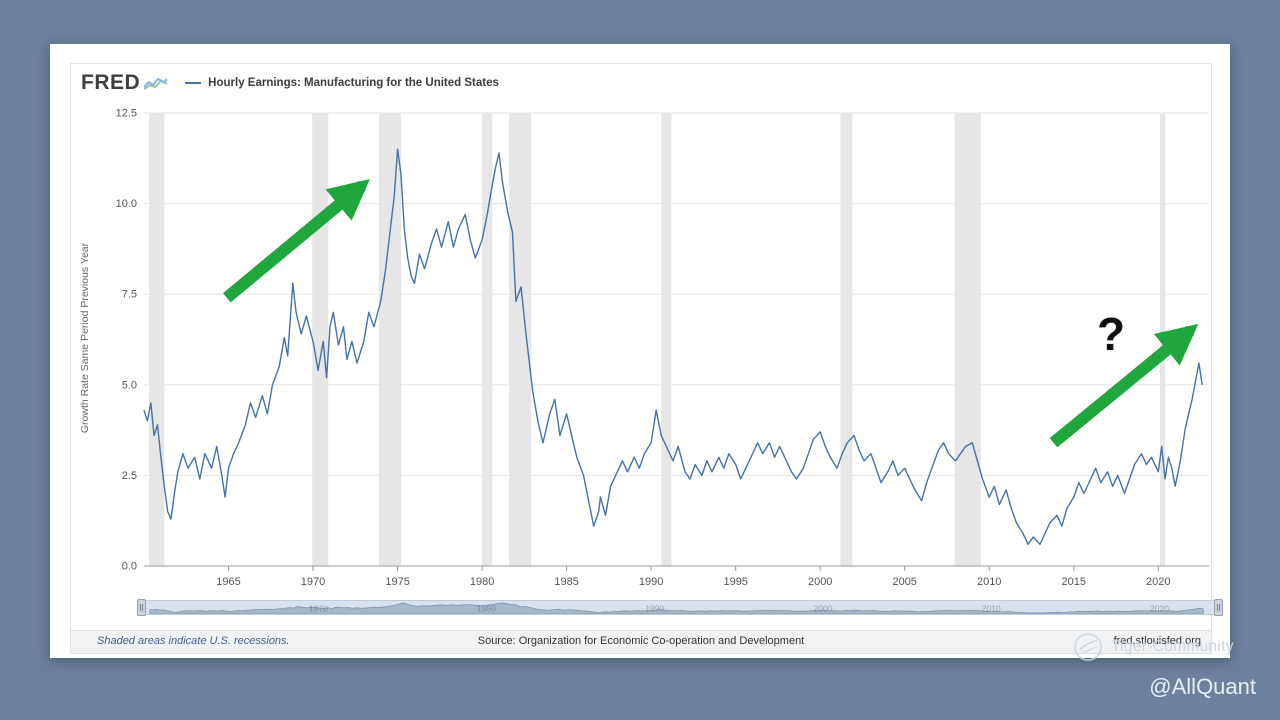 This screenshot has width=1280, height=720. What do you see at coordinates (318, 609) in the screenshot?
I see `slider-year-label: 1970` at bounding box center [318, 609].